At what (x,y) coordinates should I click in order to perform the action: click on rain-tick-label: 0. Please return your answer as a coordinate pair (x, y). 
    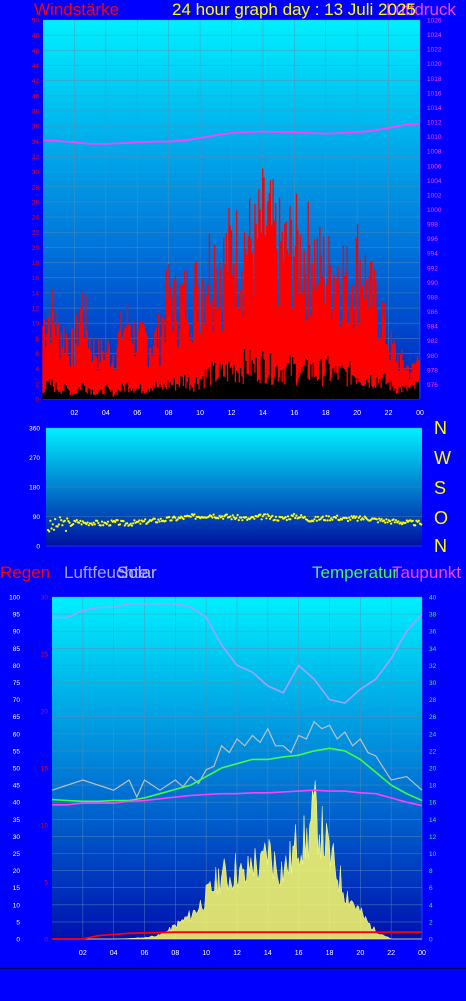
    Looking at the image, I should click on (46, 940).